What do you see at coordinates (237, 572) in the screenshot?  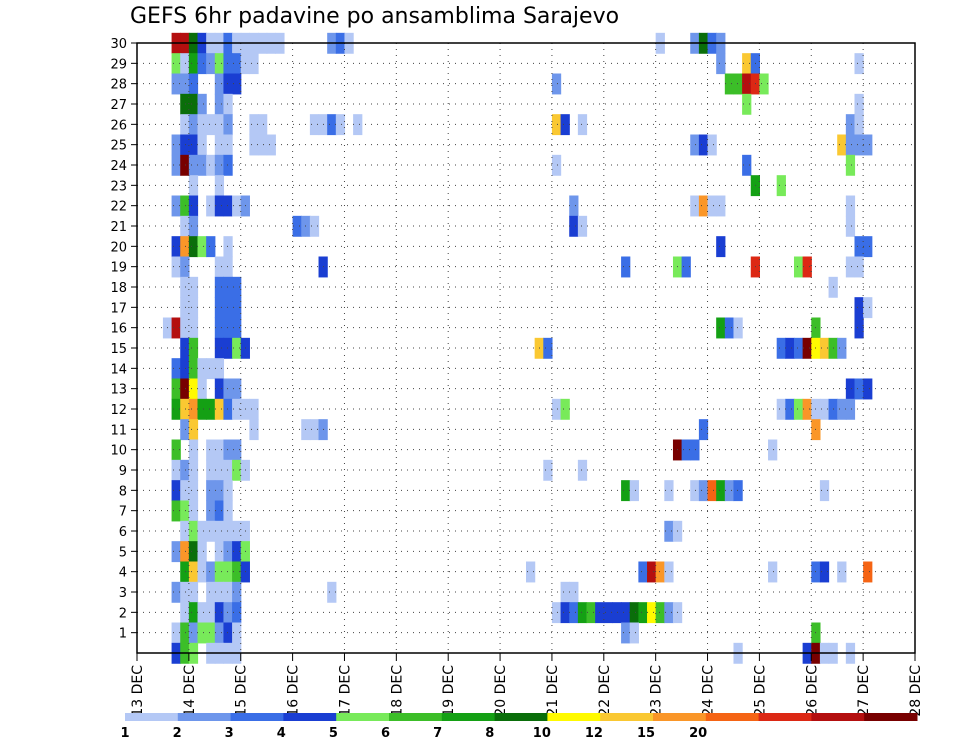 I see `precip-cell-m4-t11` at bounding box center [237, 572].